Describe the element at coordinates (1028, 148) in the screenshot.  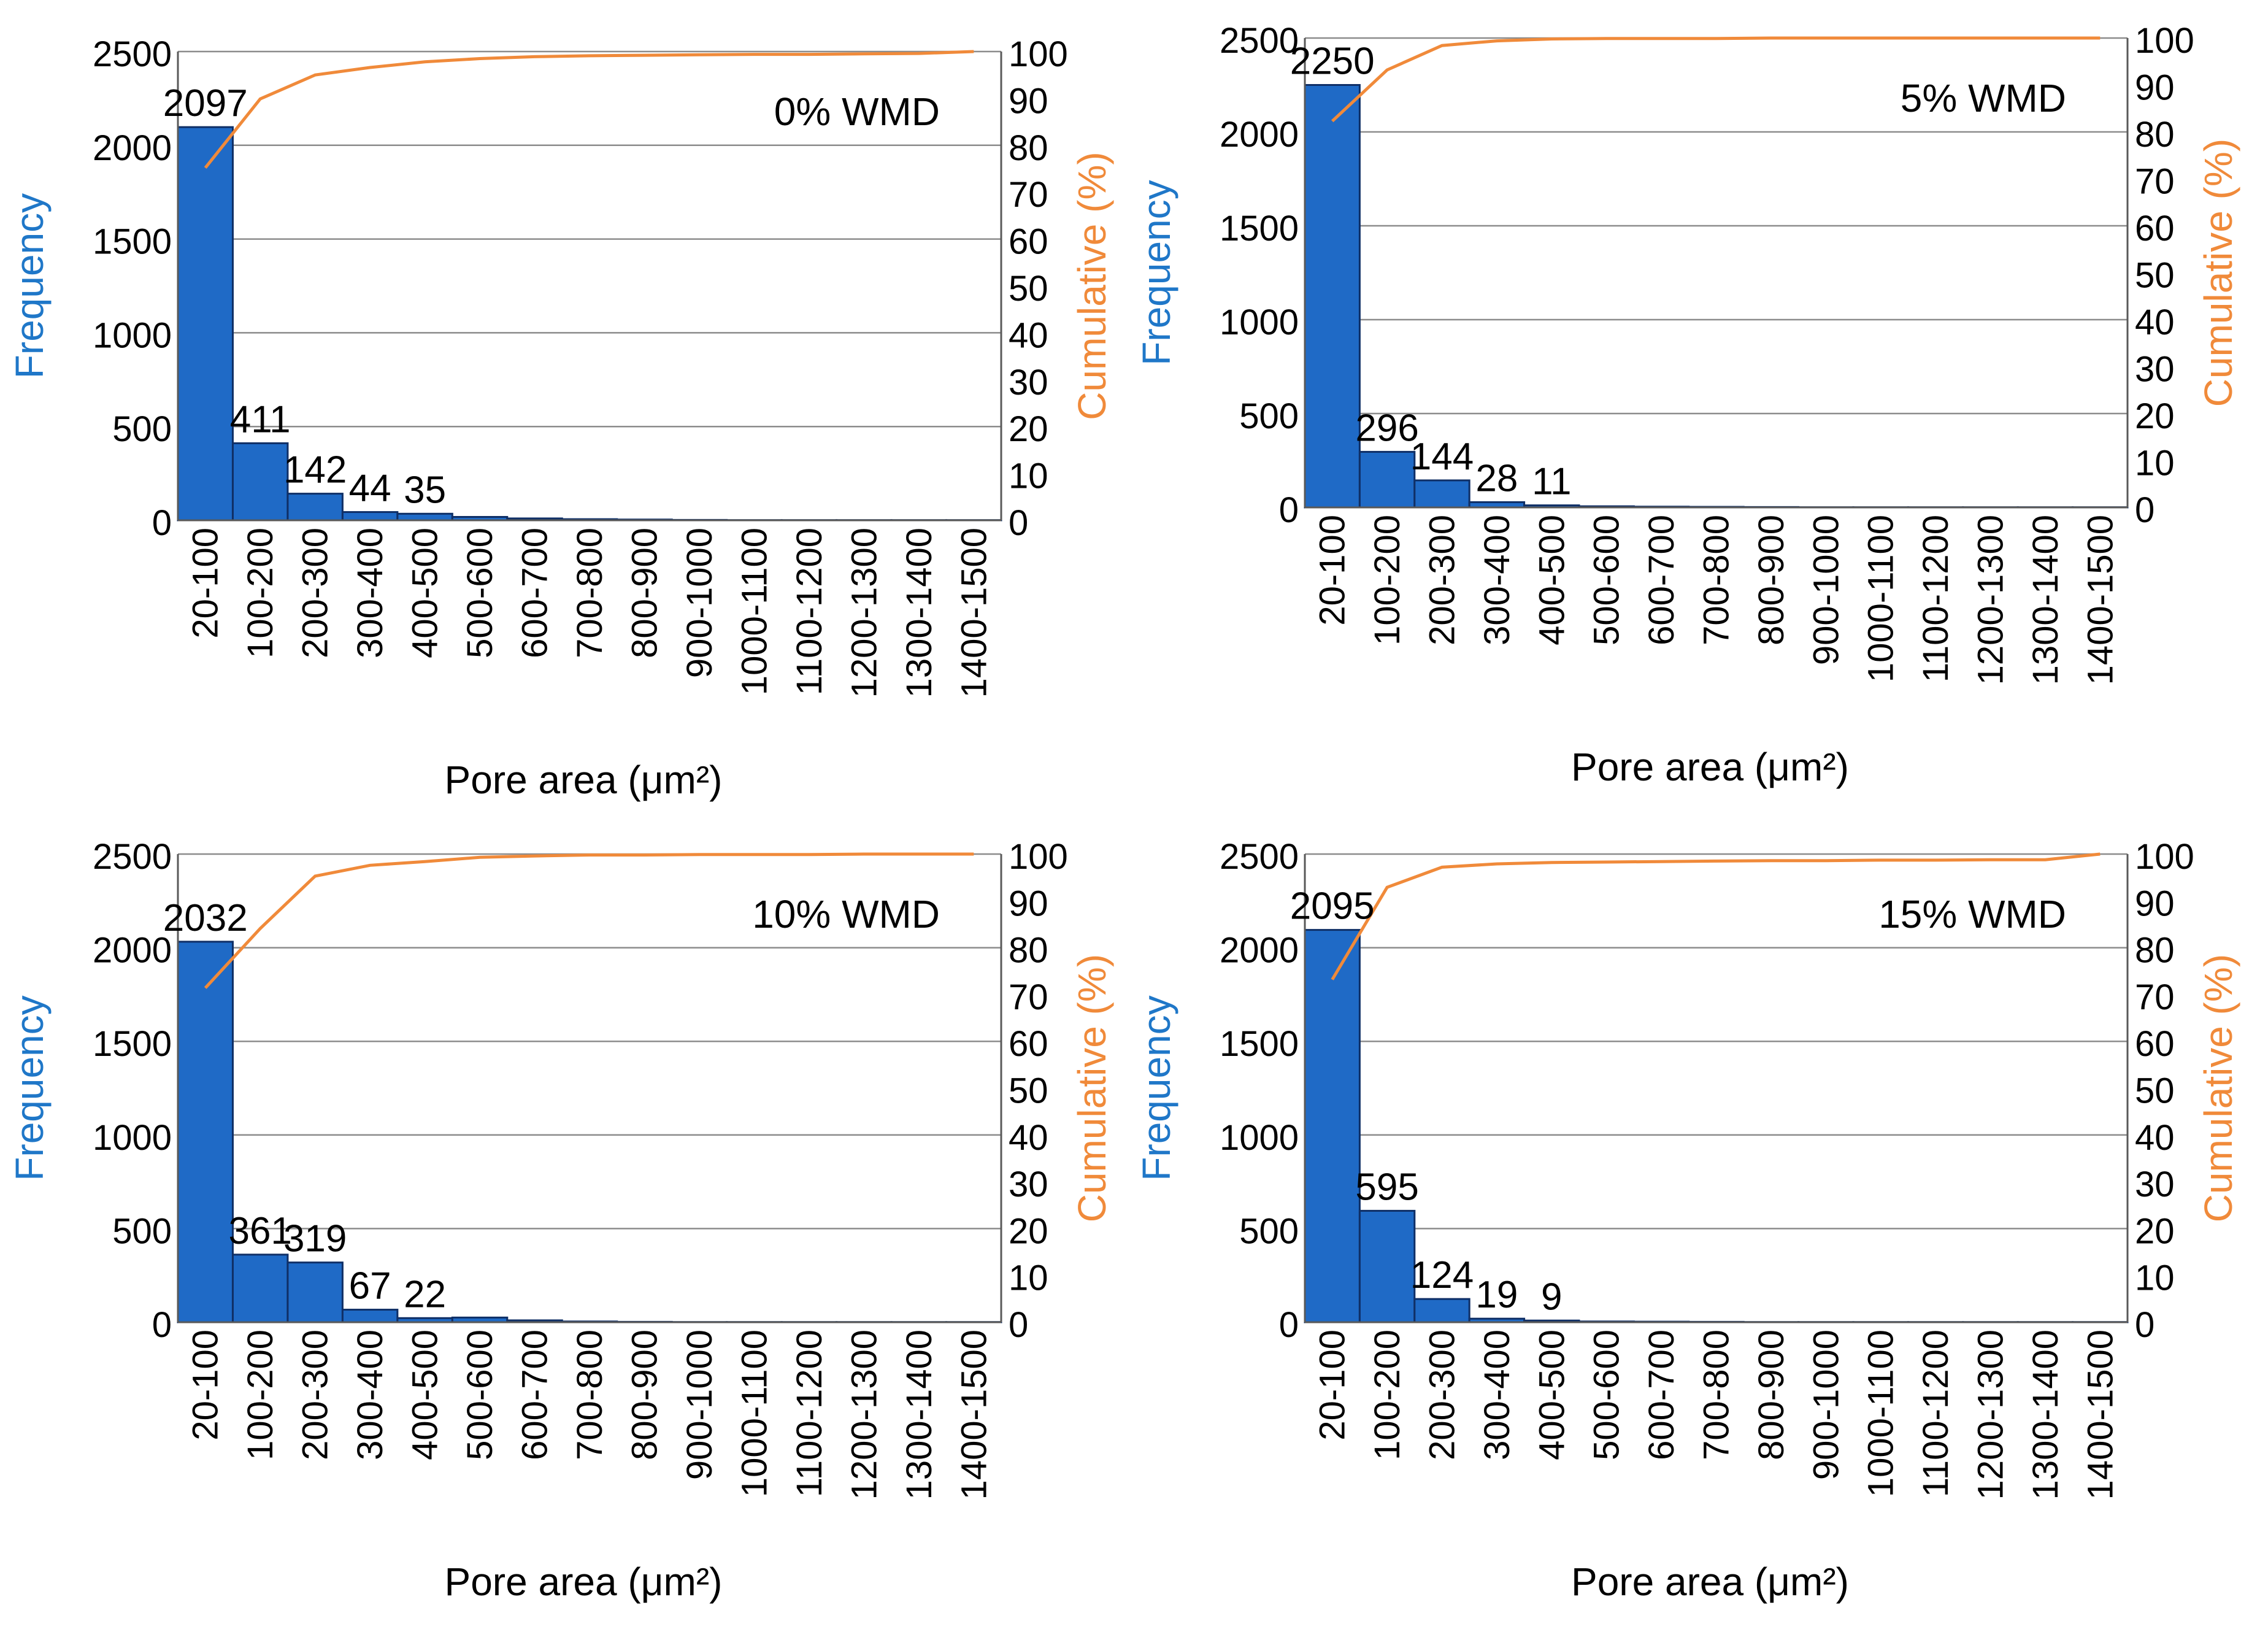
I see `y2-tick-label: 80` at that location.